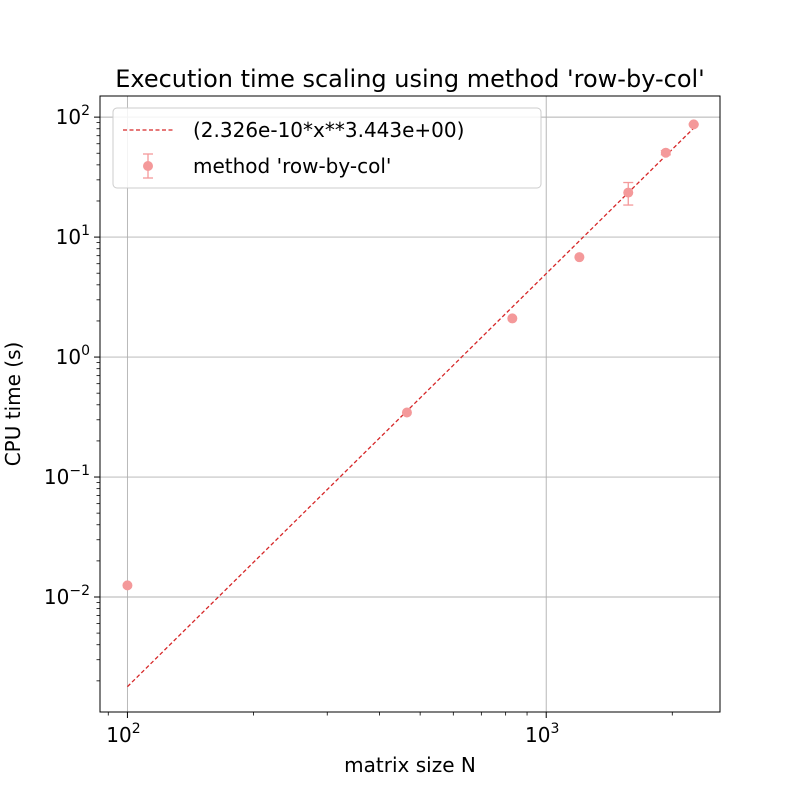 Image resolution: width=800 pixels, height=800 pixels. Describe the element at coordinates (73, 236) in the screenshot. I see `y-tick-label: 10¹` at that location.